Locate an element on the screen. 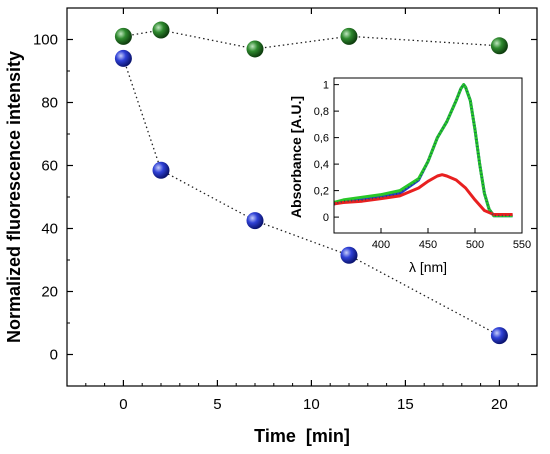 The width and height of the screenshot is (550, 454). inset-x-axis: 400 450 500 550 is located at coordinates (451, 239).